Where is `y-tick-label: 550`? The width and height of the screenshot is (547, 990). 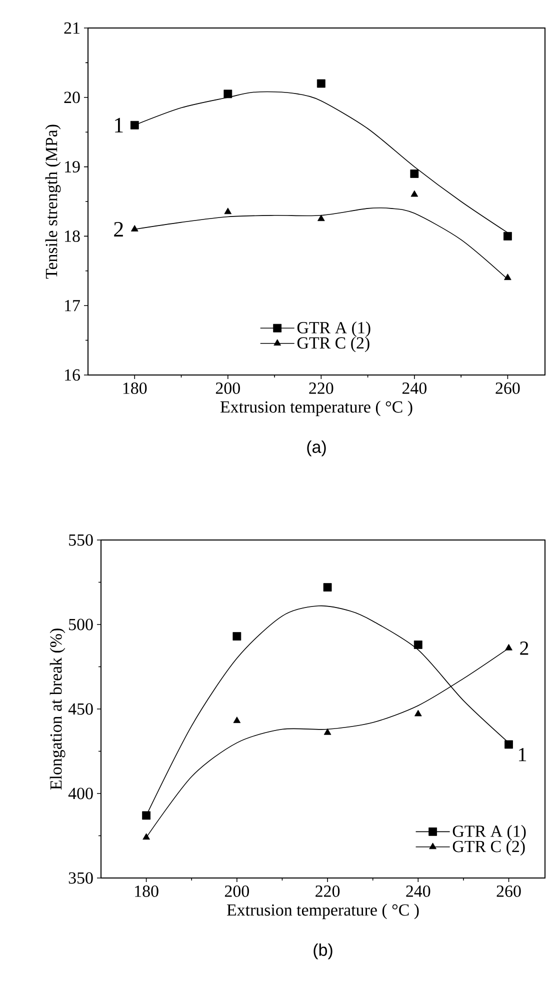 y-tick-label: 550 is located at coordinates (81, 540).